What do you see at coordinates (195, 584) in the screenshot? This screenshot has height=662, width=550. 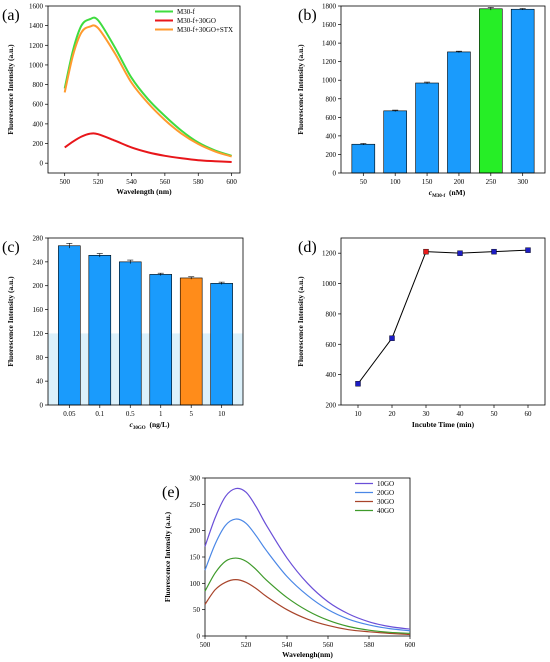 I see `y-tick-label: 100` at bounding box center [195, 584].